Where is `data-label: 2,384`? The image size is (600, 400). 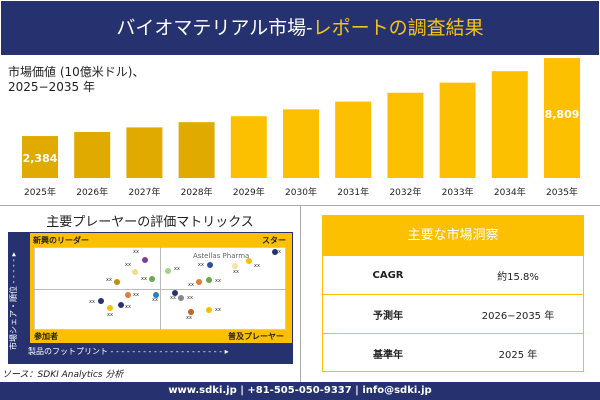
data-label: 2,384 is located at coordinates (40, 158).